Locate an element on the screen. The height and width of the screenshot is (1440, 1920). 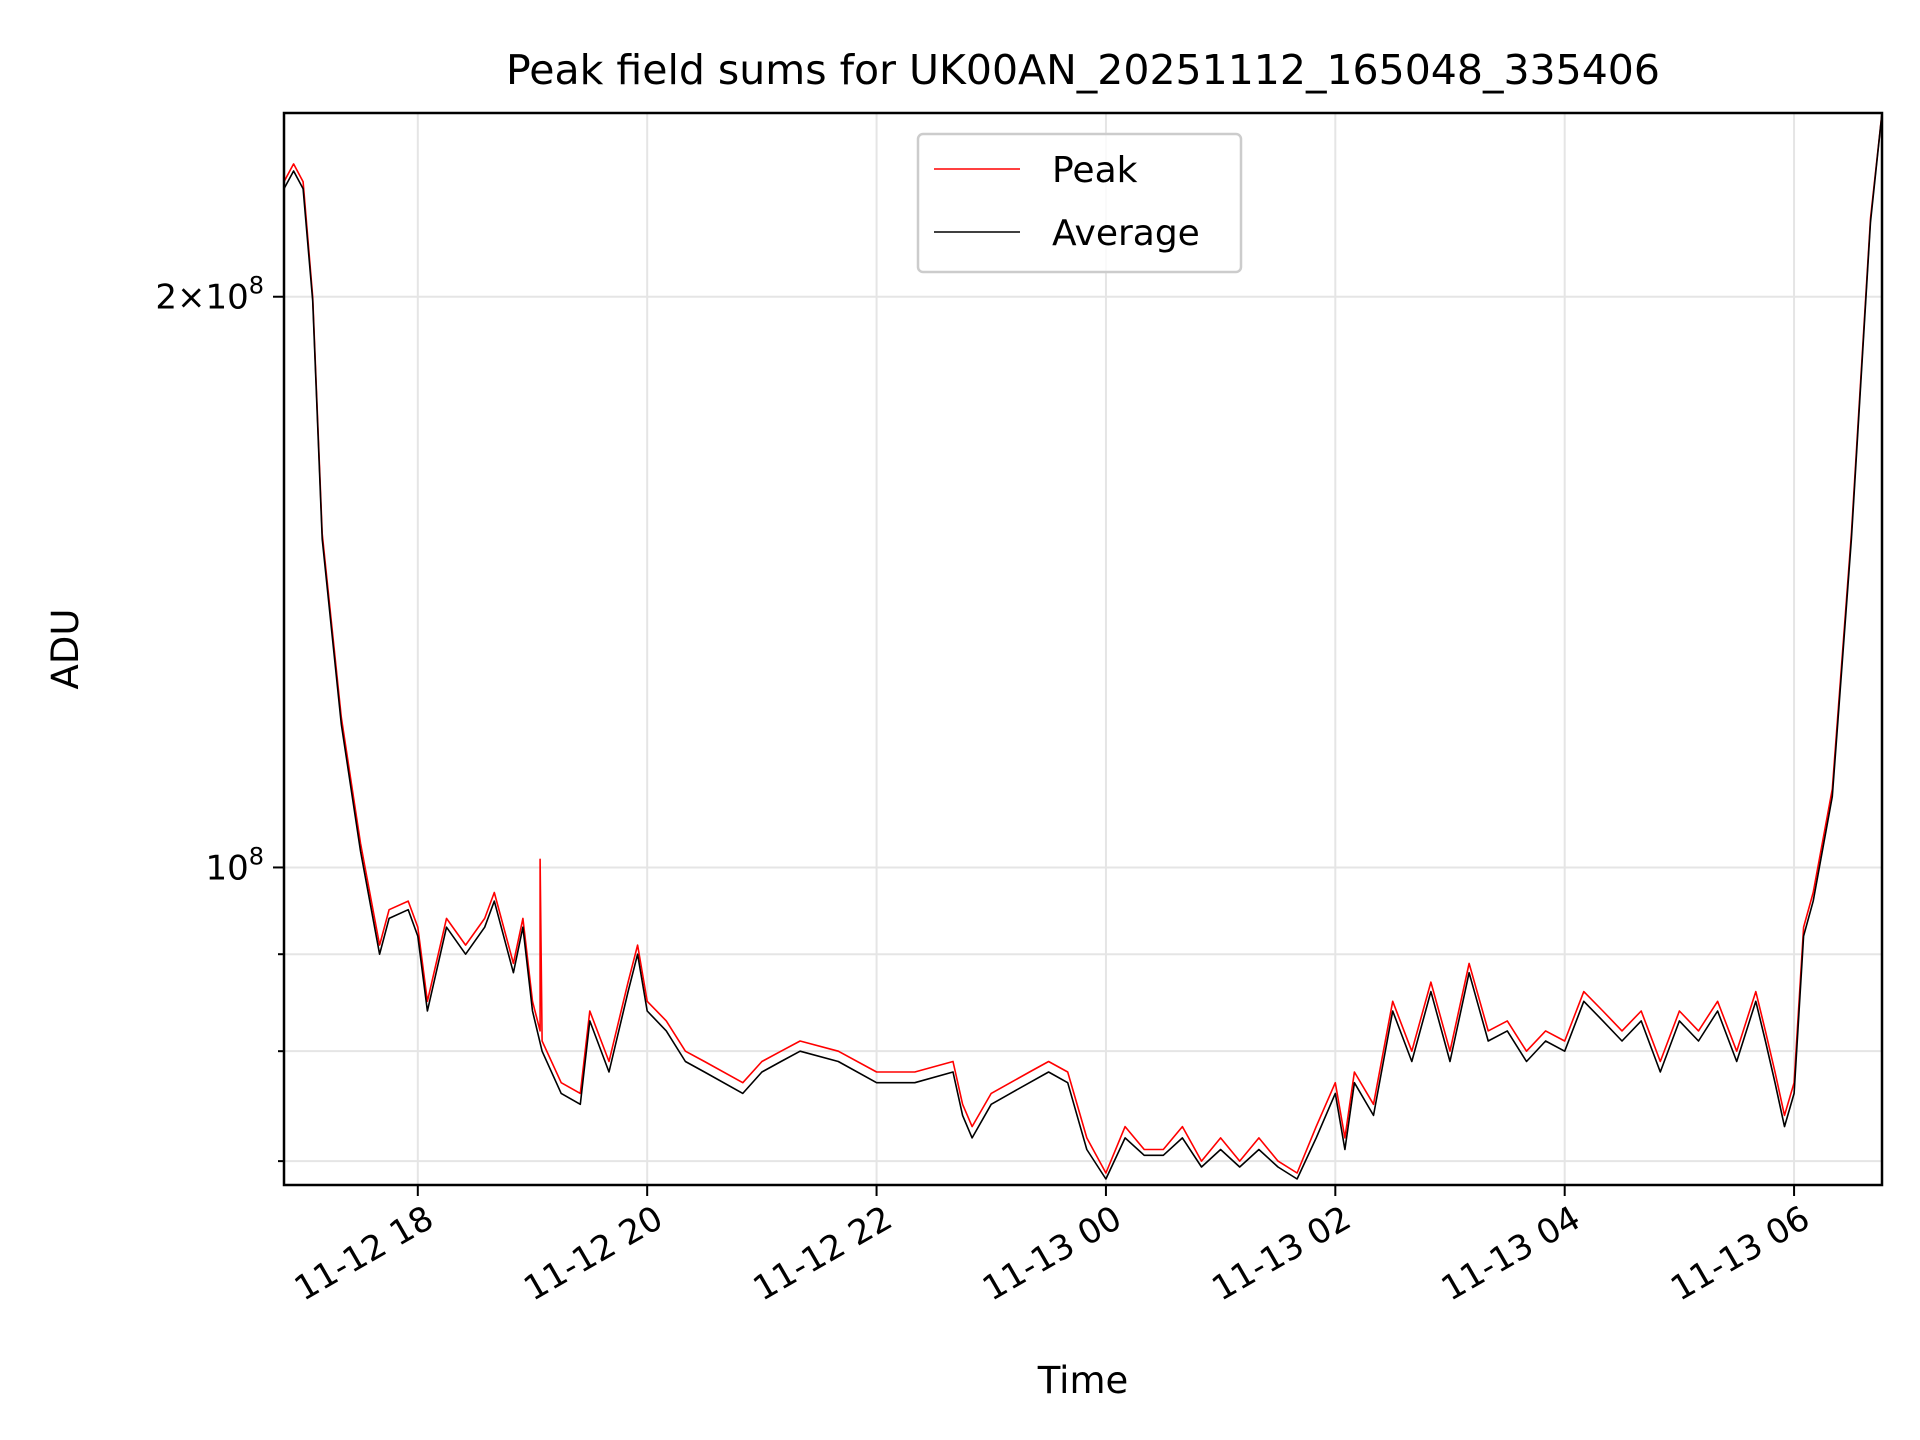
y-tick-label: 108 is located at coordinates (234, 865).